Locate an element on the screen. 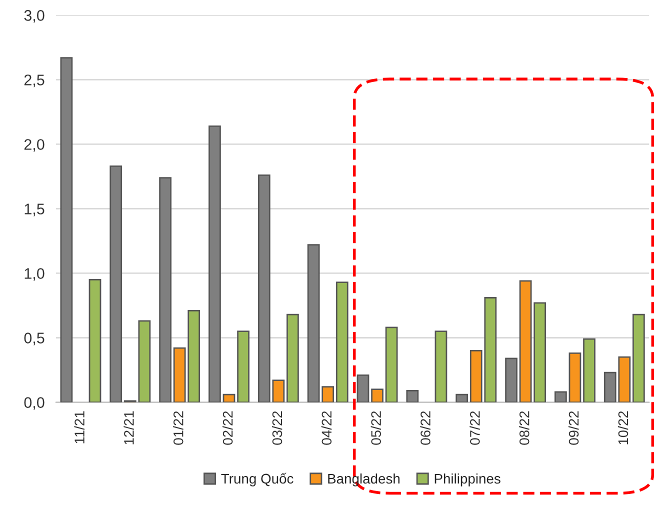 This screenshot has height=506, width=659. x-tick-label: 11/21 is located at coordinates (79, 427).